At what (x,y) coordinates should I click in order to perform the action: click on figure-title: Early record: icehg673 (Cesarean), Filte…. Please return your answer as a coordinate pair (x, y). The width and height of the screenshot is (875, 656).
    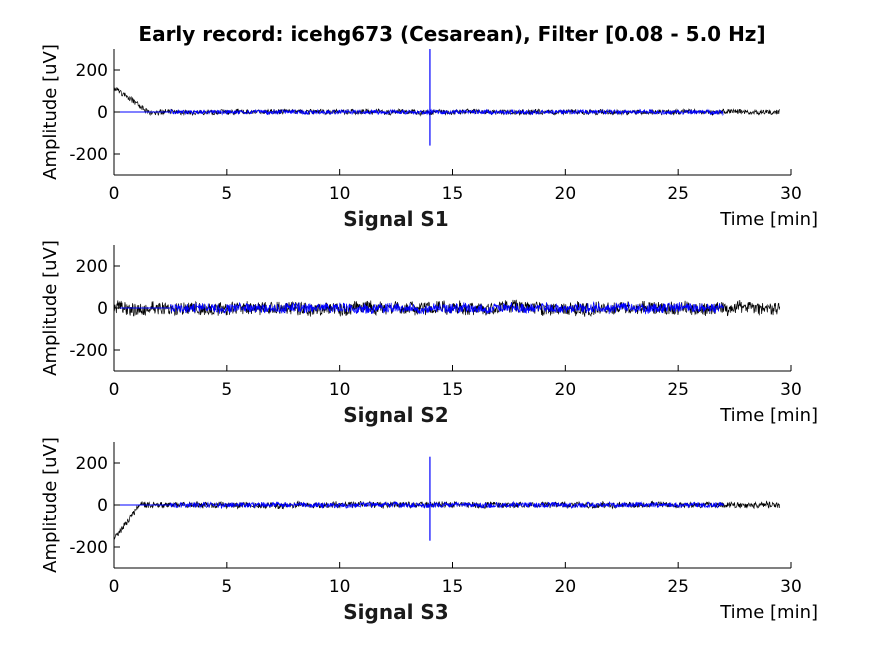
    Looking at the image, I should click on (451, 34).